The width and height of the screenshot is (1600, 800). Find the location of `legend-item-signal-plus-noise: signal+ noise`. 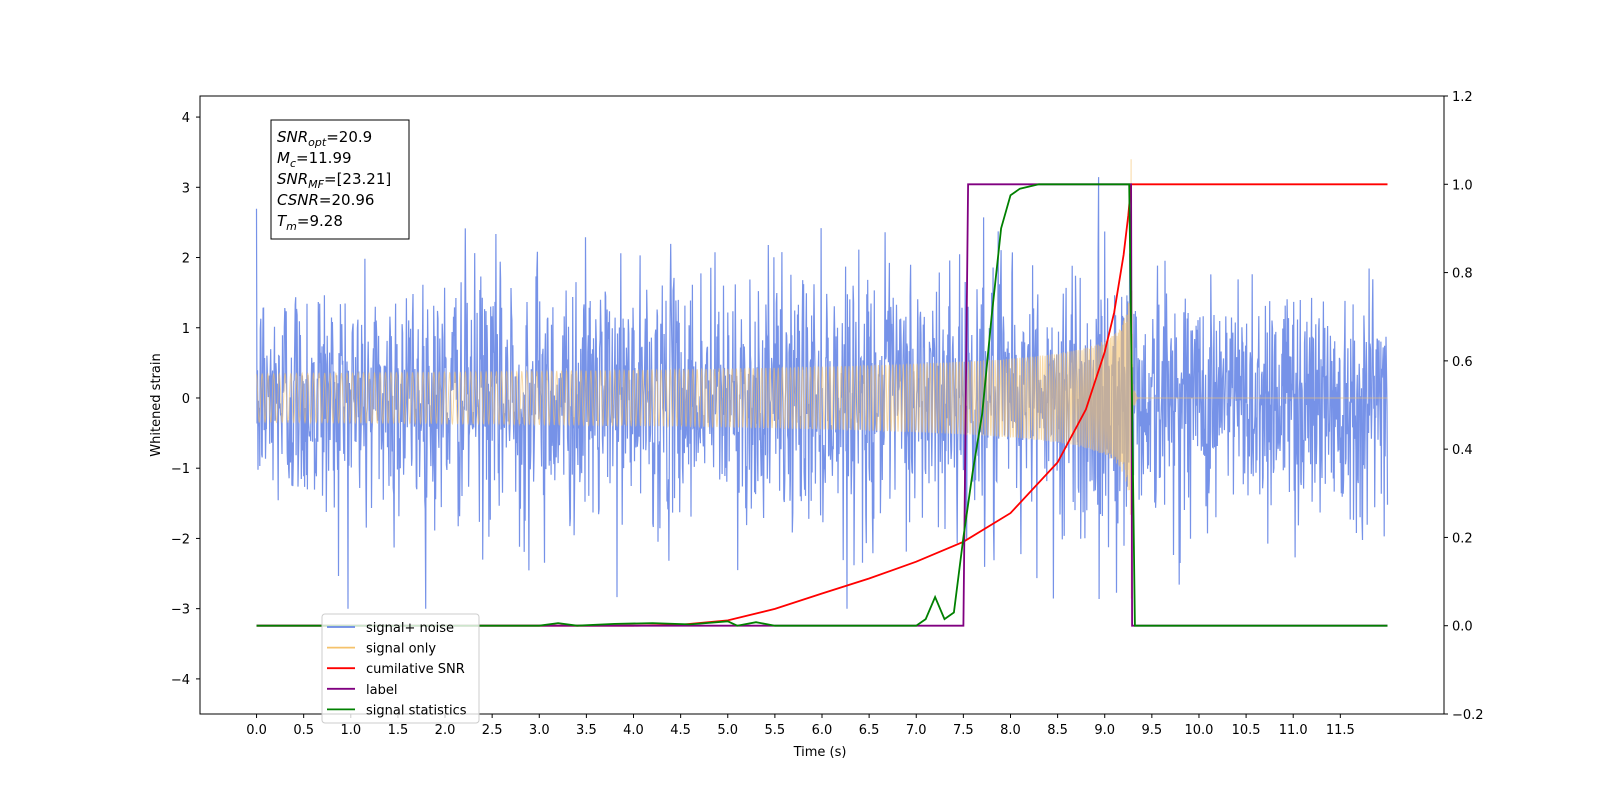

legend-item-signal-plus-noise: signal+ noise is located at coordinates (390, 628).